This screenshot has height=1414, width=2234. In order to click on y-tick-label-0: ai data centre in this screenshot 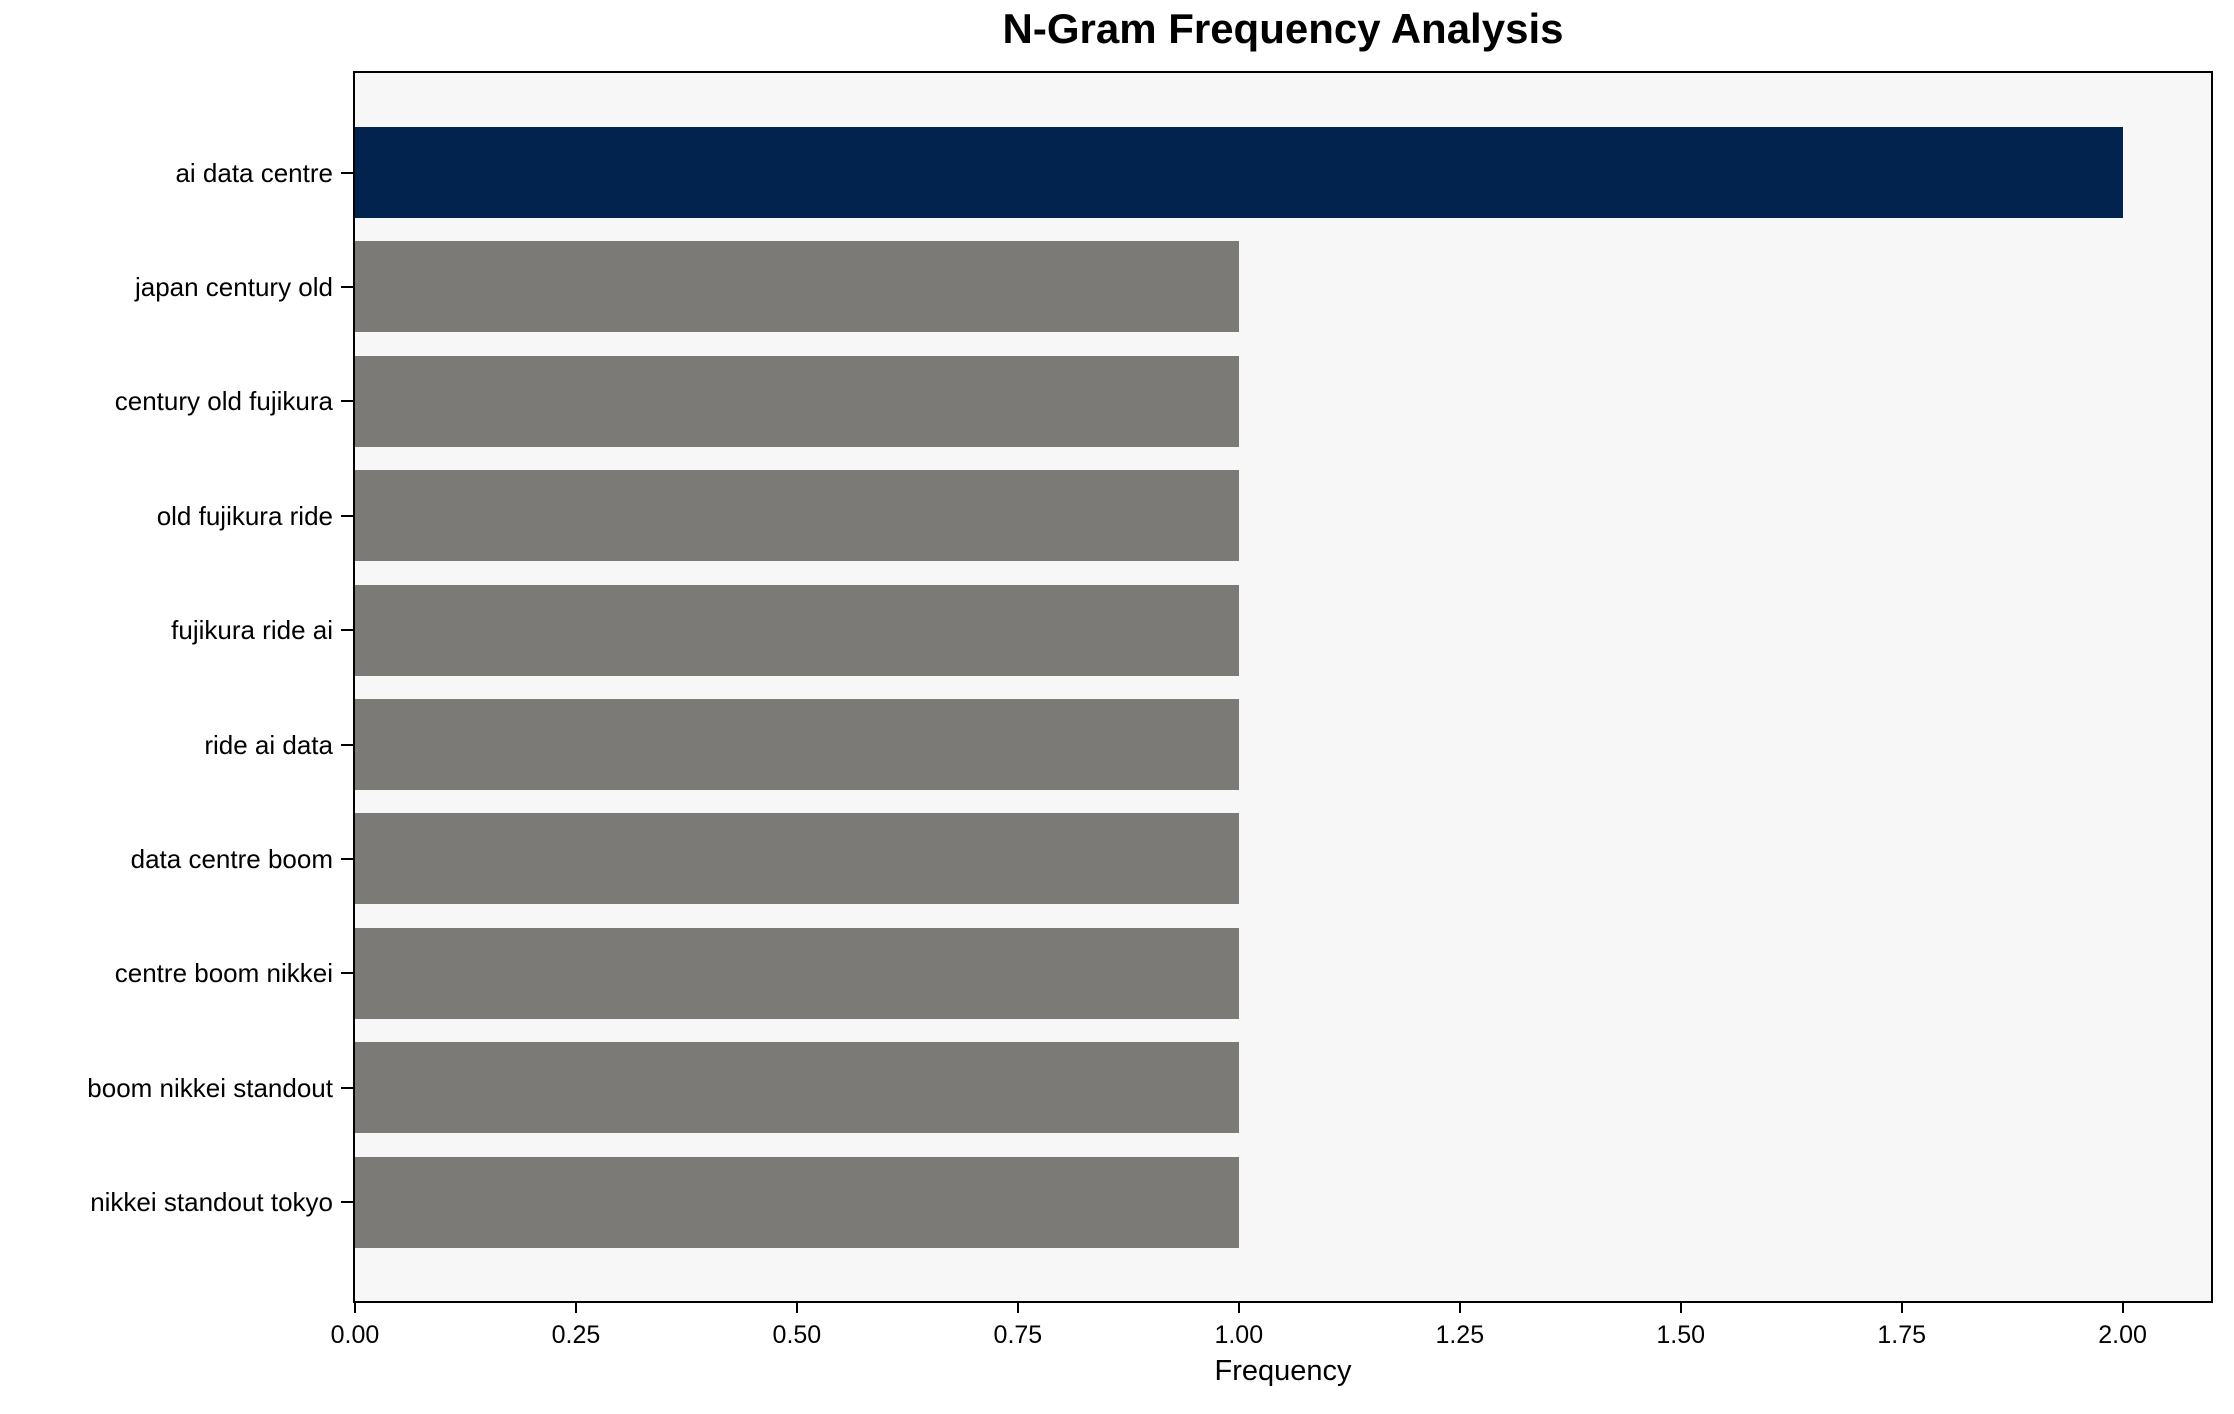, I will do `click(254, 172)`.